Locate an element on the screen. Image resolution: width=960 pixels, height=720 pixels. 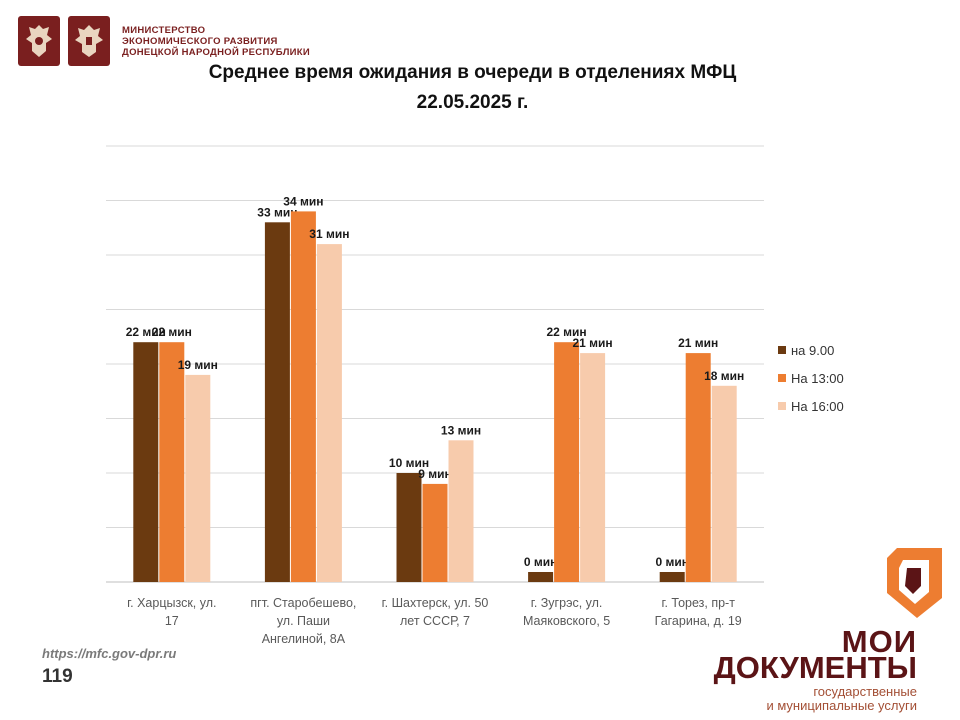
legend-item-16: На 16:00 is located at coordinates (811, 406).